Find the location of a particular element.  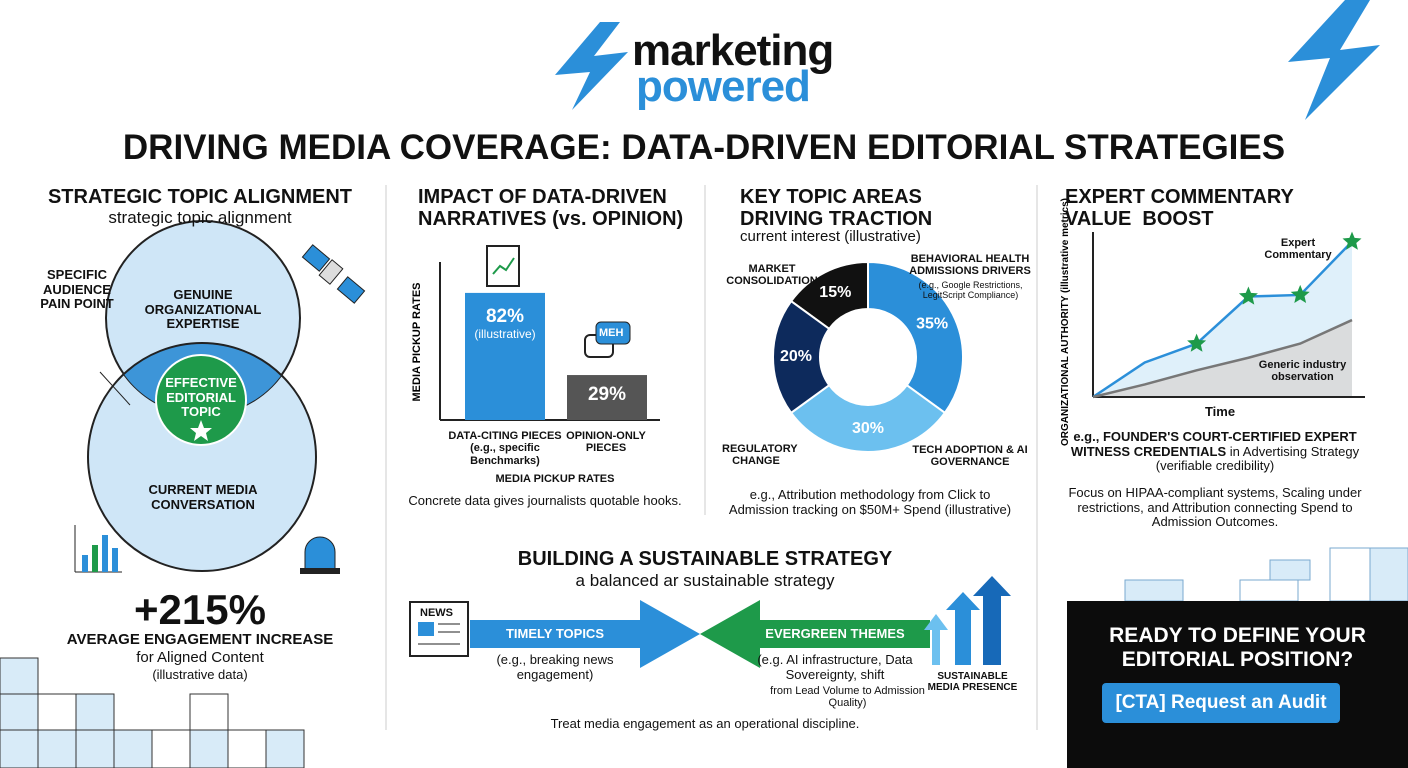

bubble-text: MEH is located at coordinates (611, 333).